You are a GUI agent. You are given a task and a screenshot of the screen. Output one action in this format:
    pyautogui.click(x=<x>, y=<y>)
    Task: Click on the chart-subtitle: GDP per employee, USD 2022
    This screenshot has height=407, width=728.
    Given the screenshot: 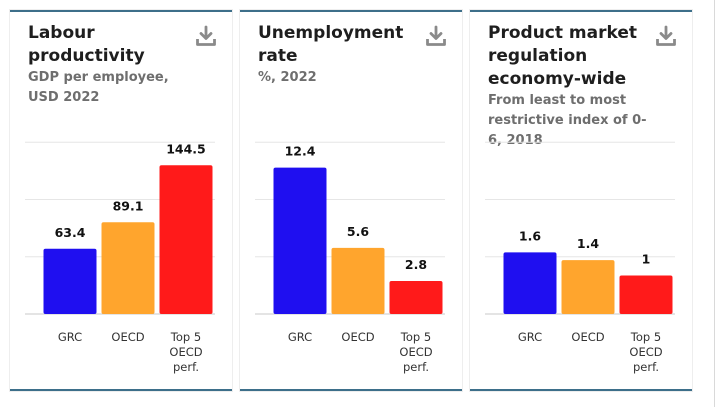 What is the action you would take?
    pyautogui.click(x=98, y=87)
    